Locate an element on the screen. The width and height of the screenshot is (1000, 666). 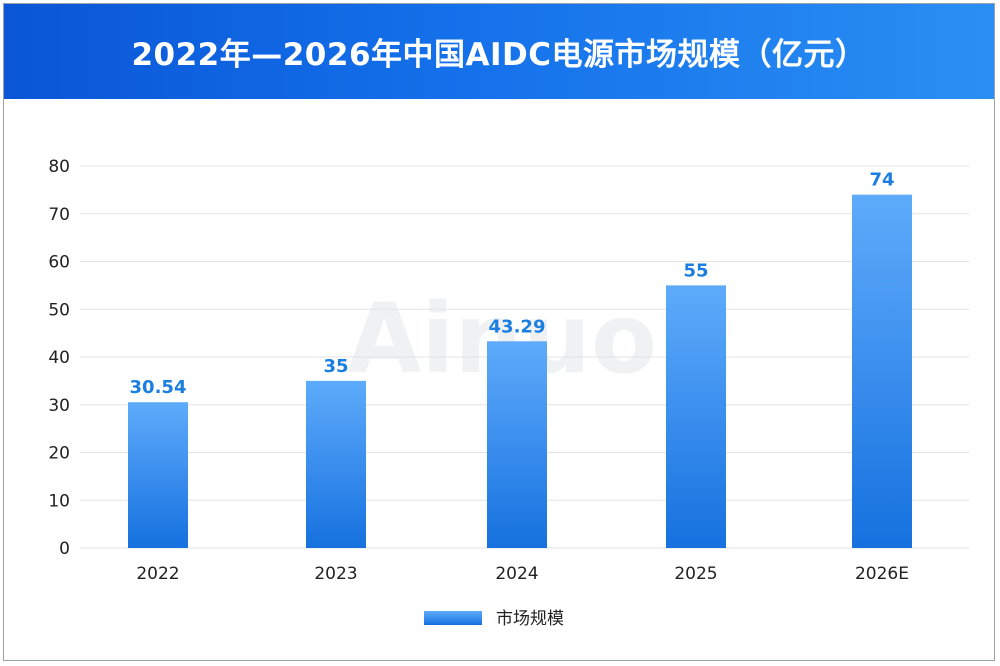
y-tick-label: 60 is located at coordinates (59, 263).